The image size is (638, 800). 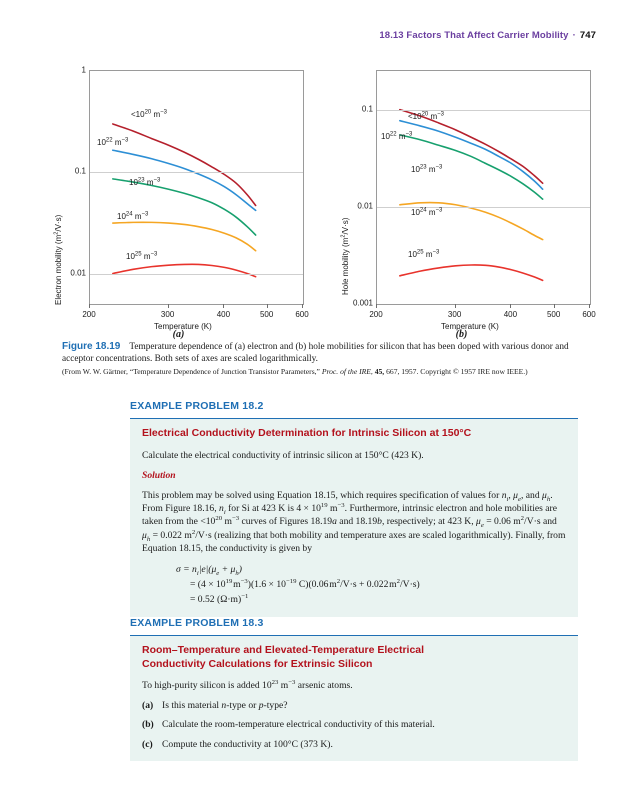 What do you see at coordinates (147, 744) in the screenshot?
I see `list-item-marker: (c)` at bounding box center [147, 744].